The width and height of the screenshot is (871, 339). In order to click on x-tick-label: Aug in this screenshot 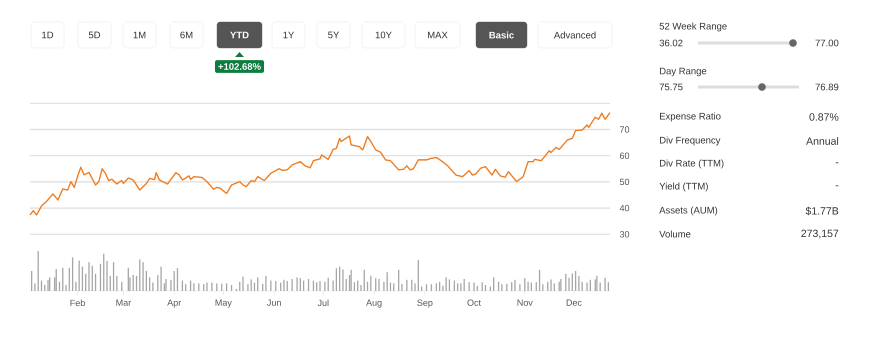, I will do `click(374, 304)`.